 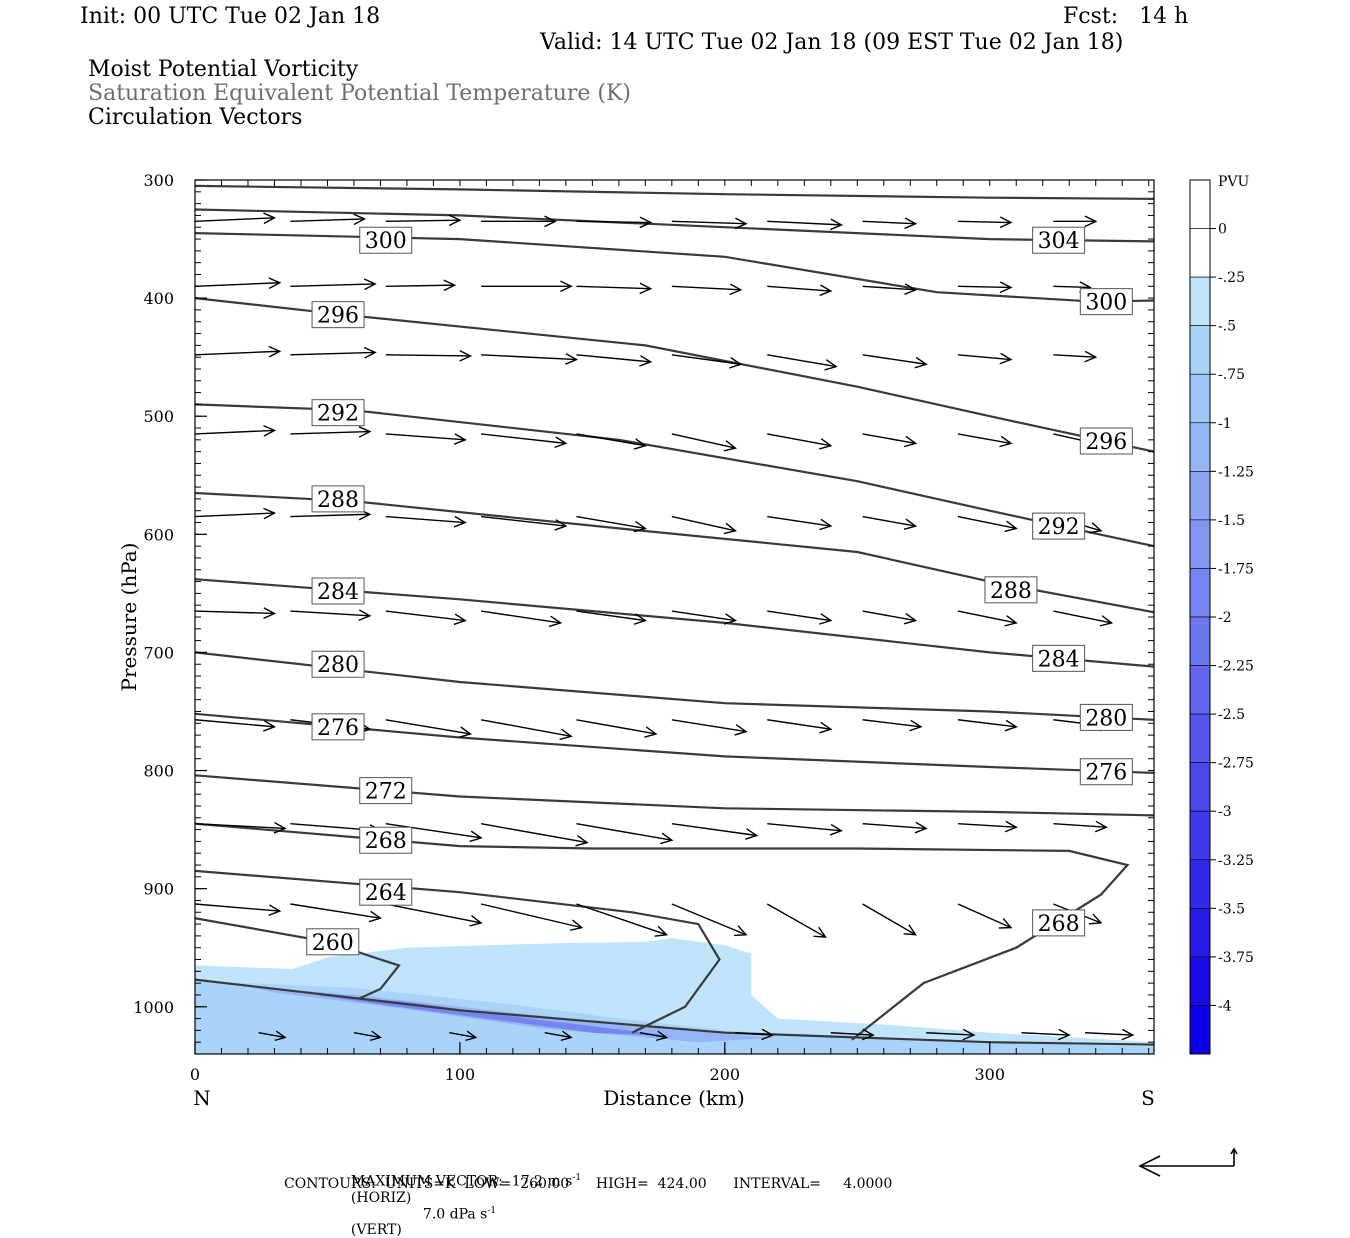 What do you see at coordinates (386, 841) in the screenshot?
I see `contour-label-268: 268` at bounding box center [386, 841].